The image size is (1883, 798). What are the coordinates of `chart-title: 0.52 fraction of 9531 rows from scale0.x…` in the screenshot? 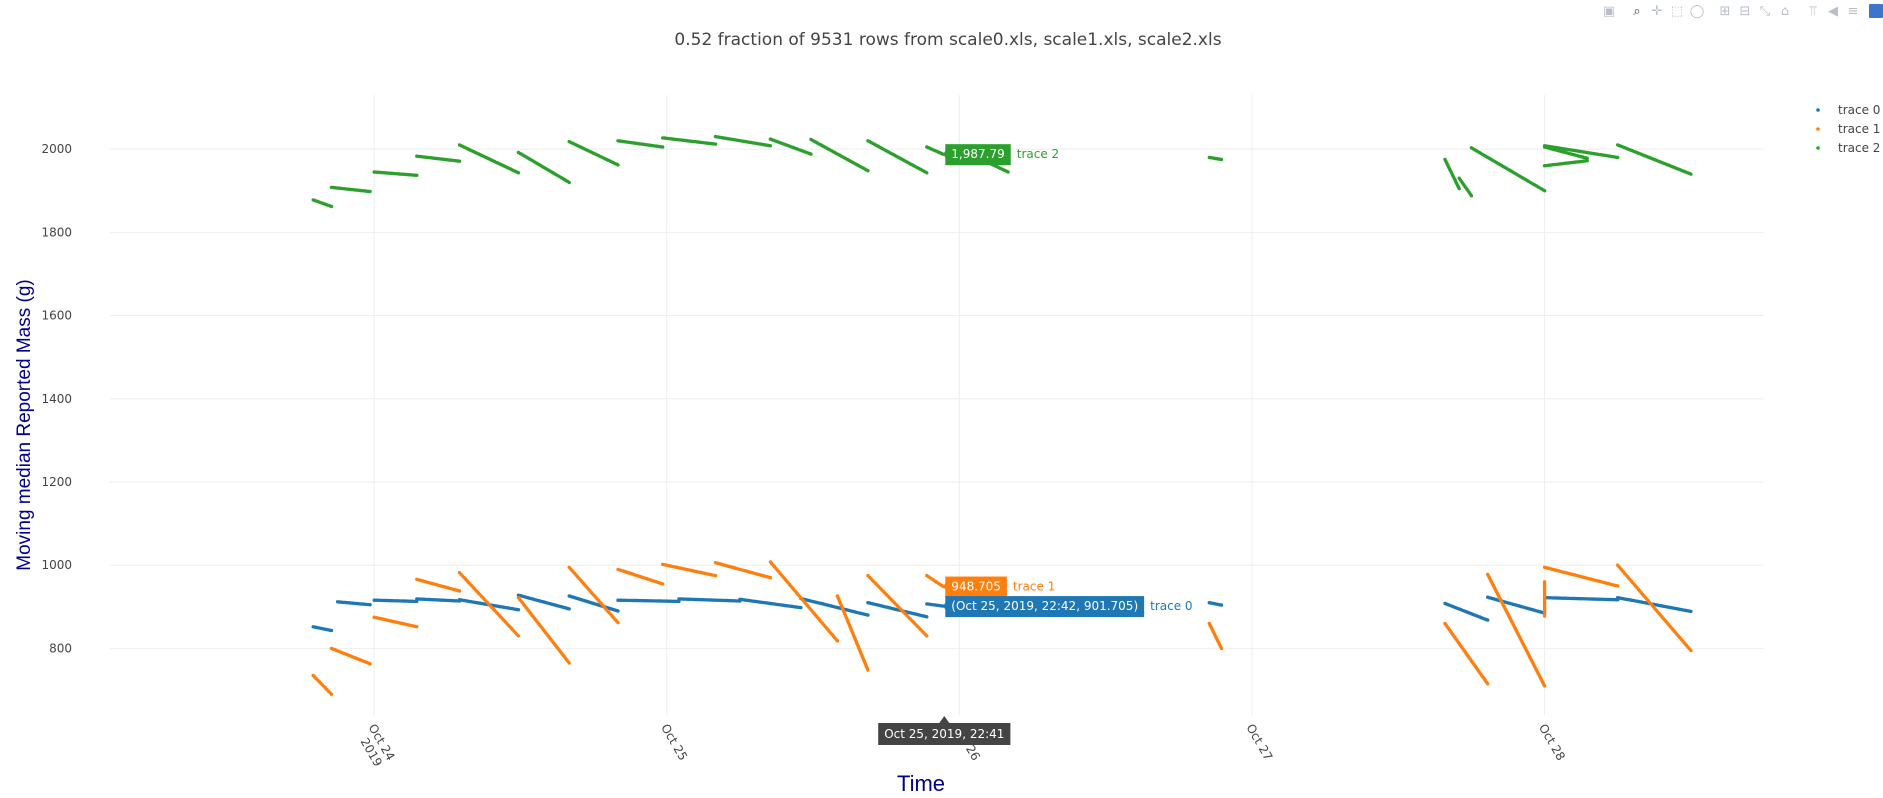 It's located at (947, 40).